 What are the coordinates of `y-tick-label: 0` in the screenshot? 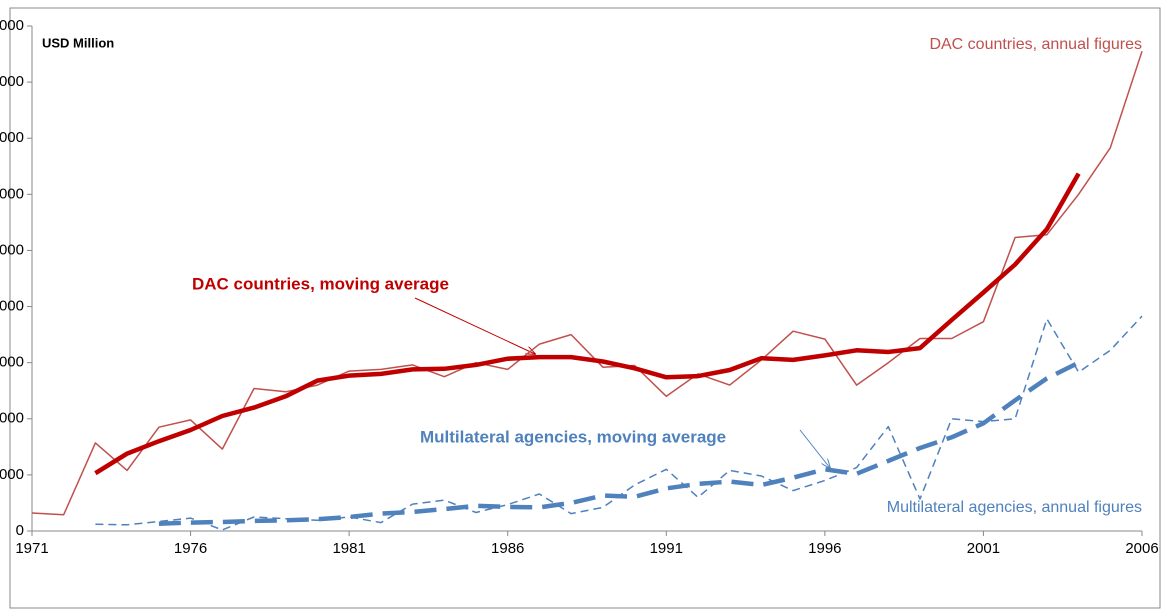 It's located at (20, 530).